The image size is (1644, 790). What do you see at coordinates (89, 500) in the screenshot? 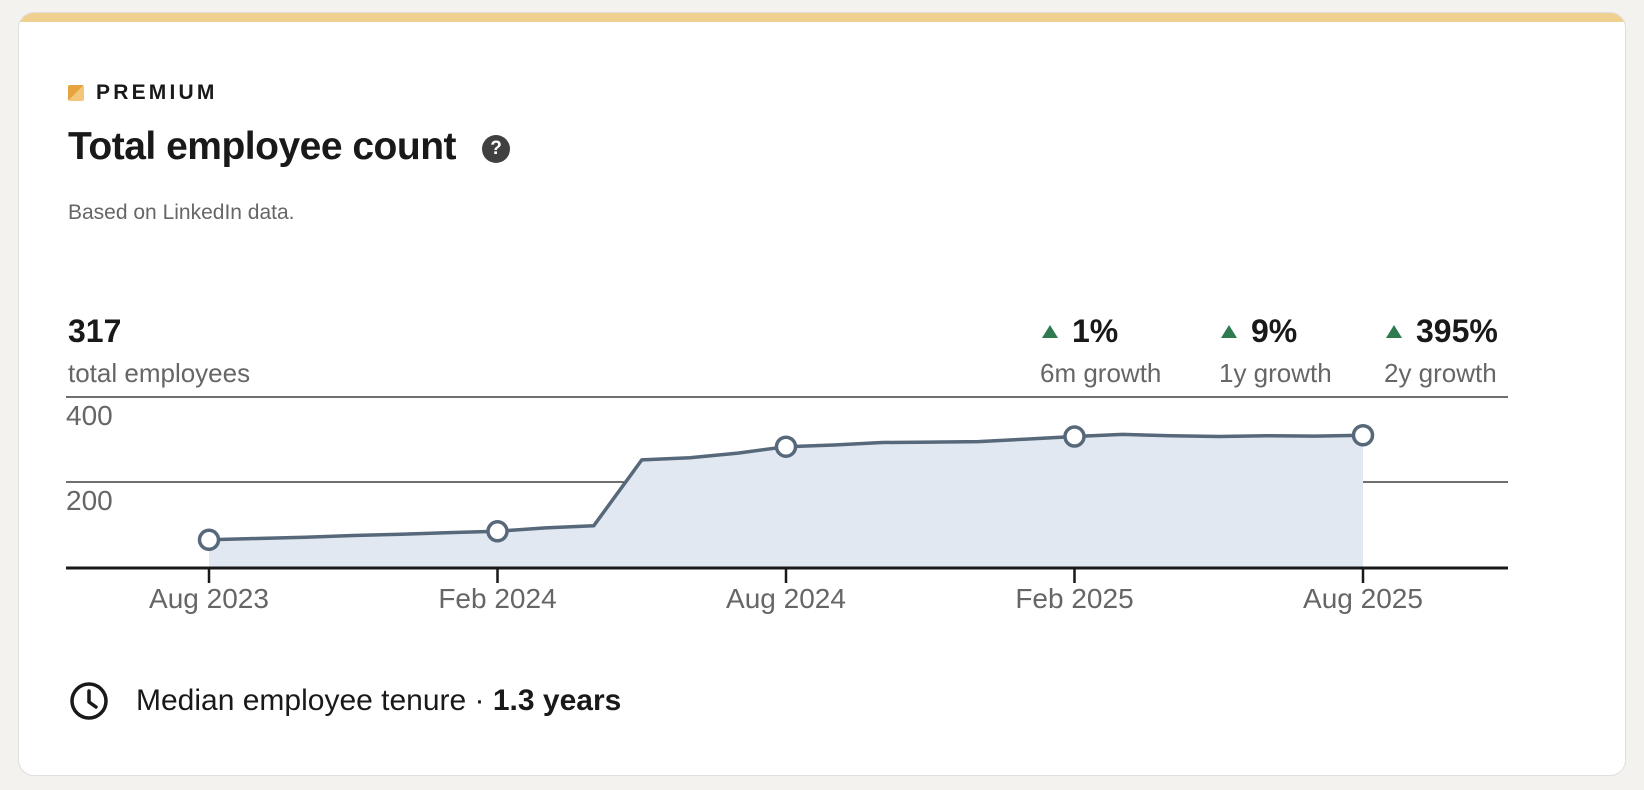
I see `y-tick-label: 200` at bounding box center [89, 500].